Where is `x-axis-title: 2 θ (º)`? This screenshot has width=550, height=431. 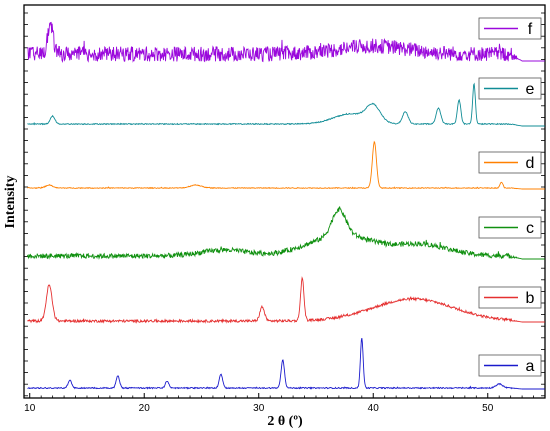
x-axis-title: 2 θ (º) is located at coordinates (285, 421).